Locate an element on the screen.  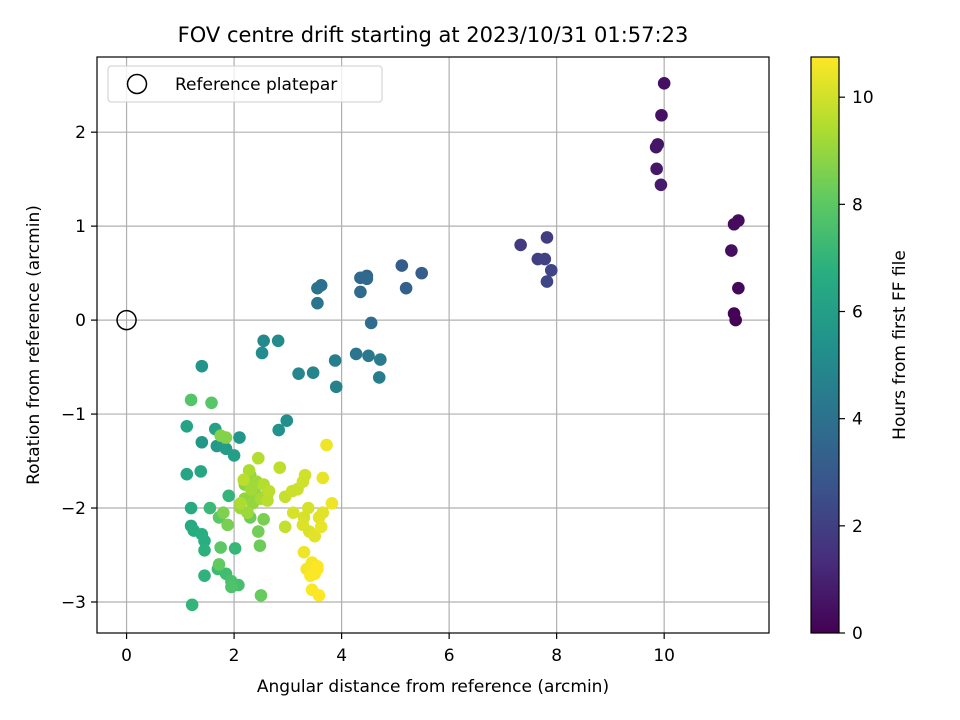
y-axis-label: Rotation from reference (arcmin) is located at coordinates (34, 345).